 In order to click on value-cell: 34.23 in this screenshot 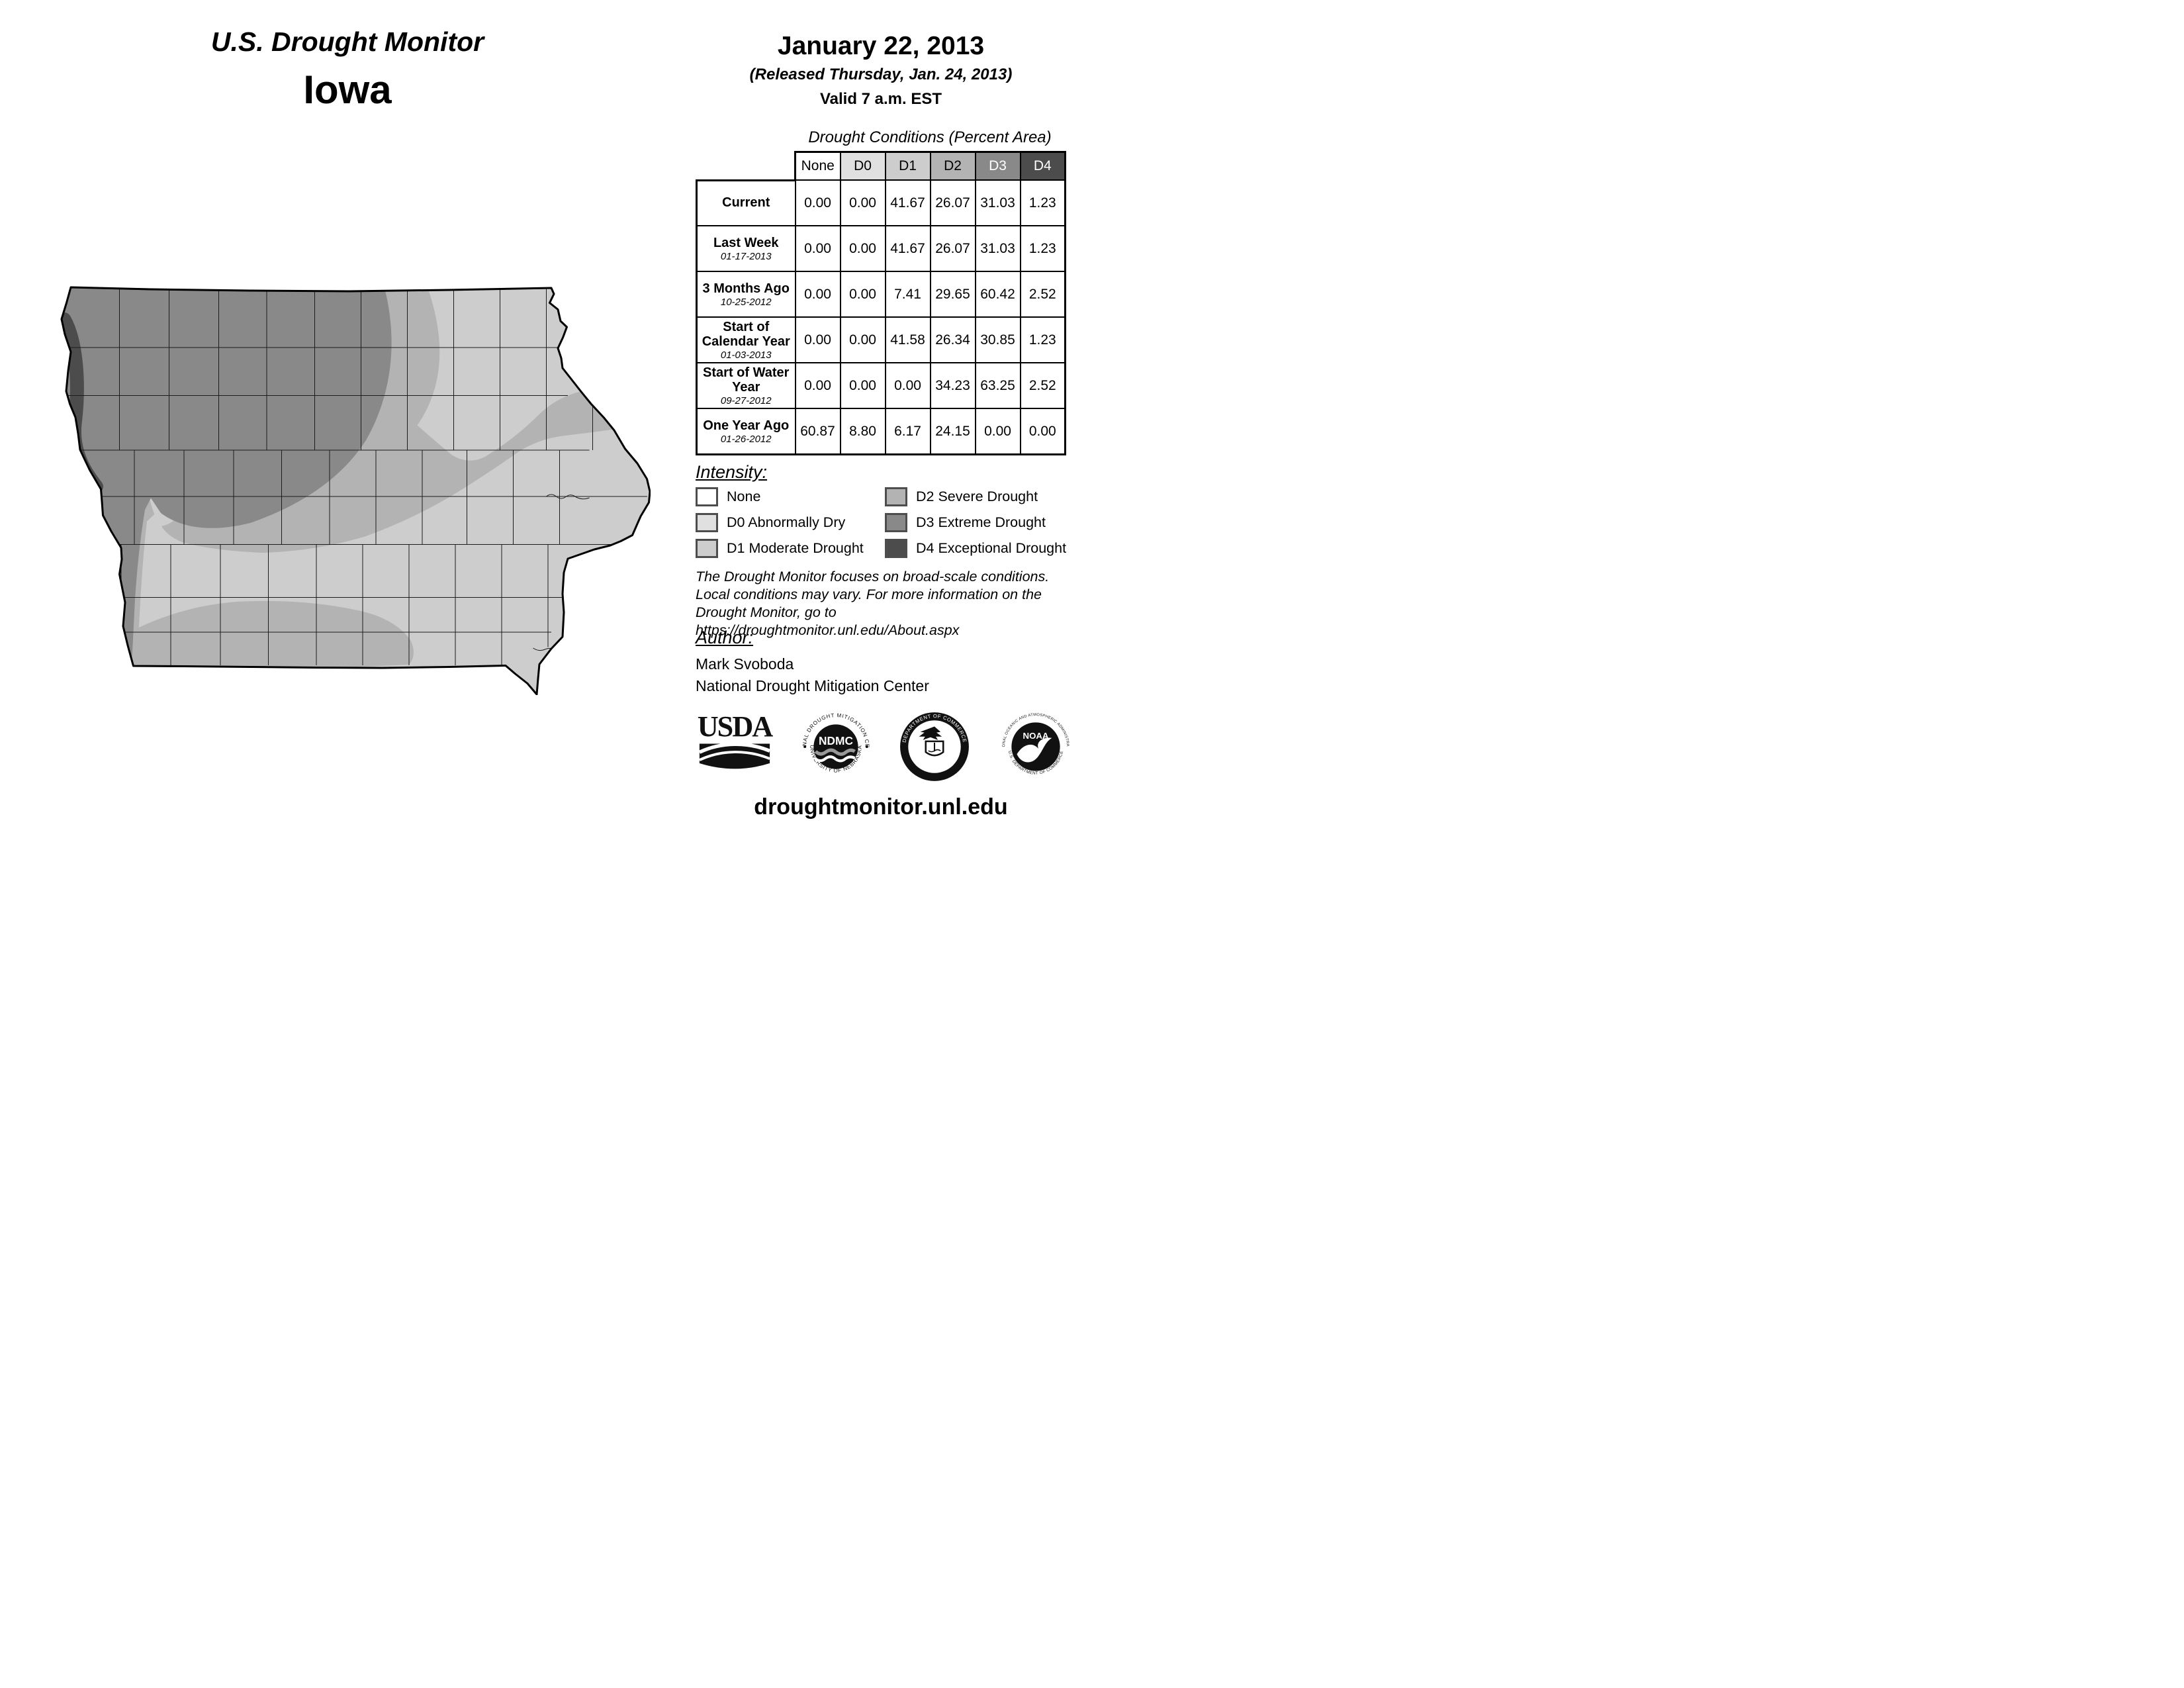, I will do `click(953, 385)`.